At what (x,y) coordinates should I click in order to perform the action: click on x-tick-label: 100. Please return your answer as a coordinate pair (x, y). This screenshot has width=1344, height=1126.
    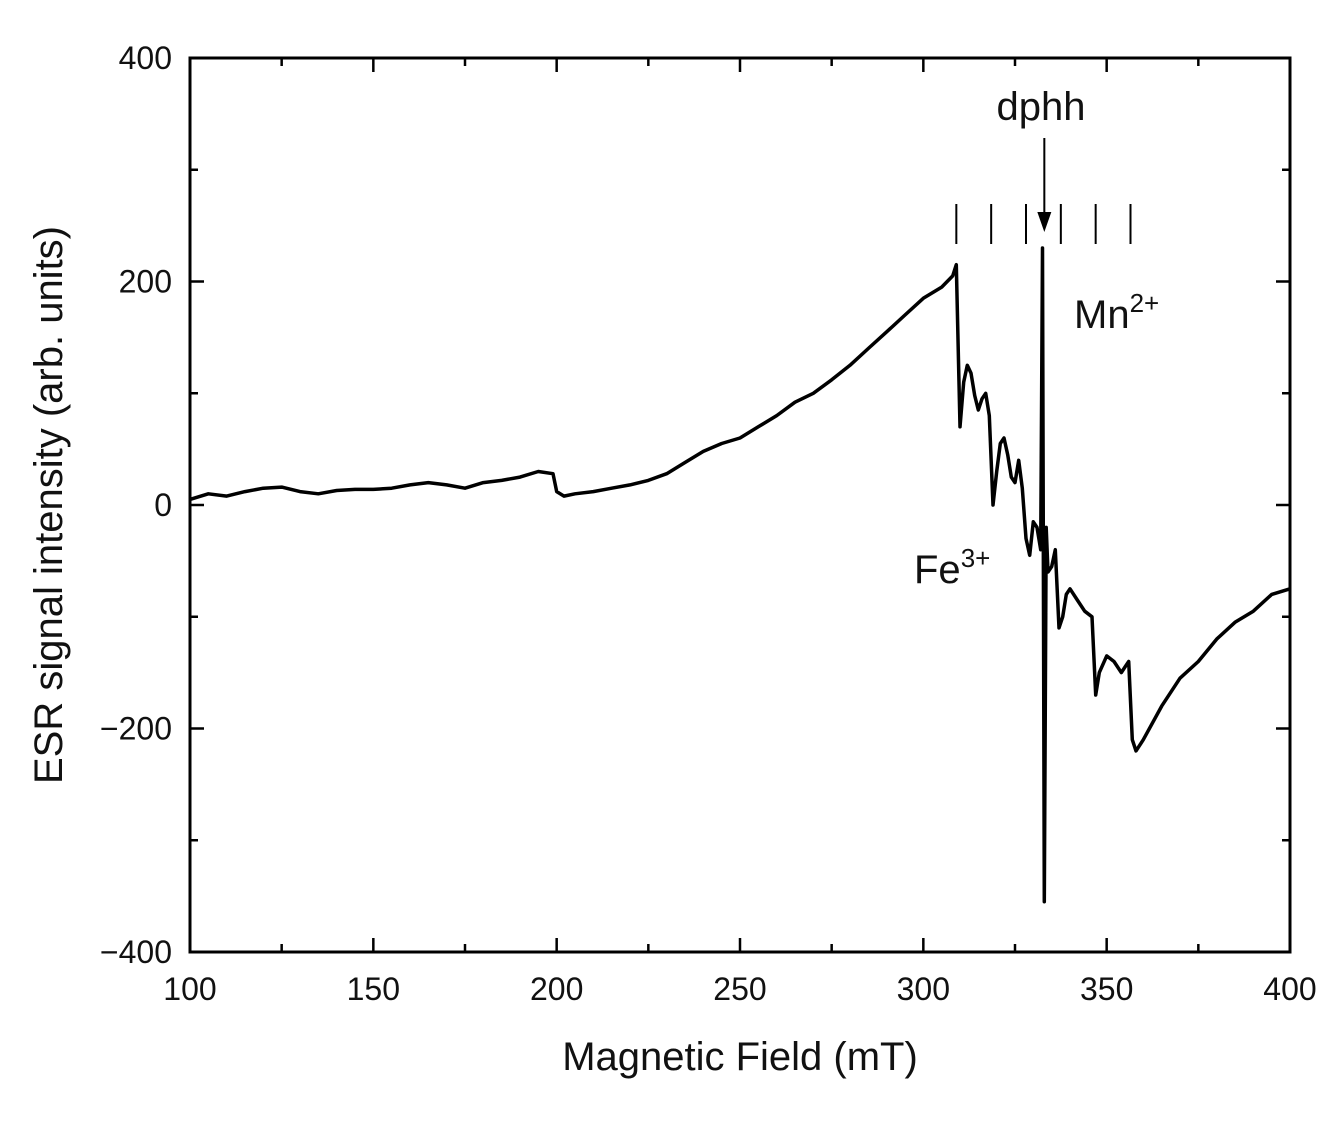
    Looking at the image, I should click on (189, 989).